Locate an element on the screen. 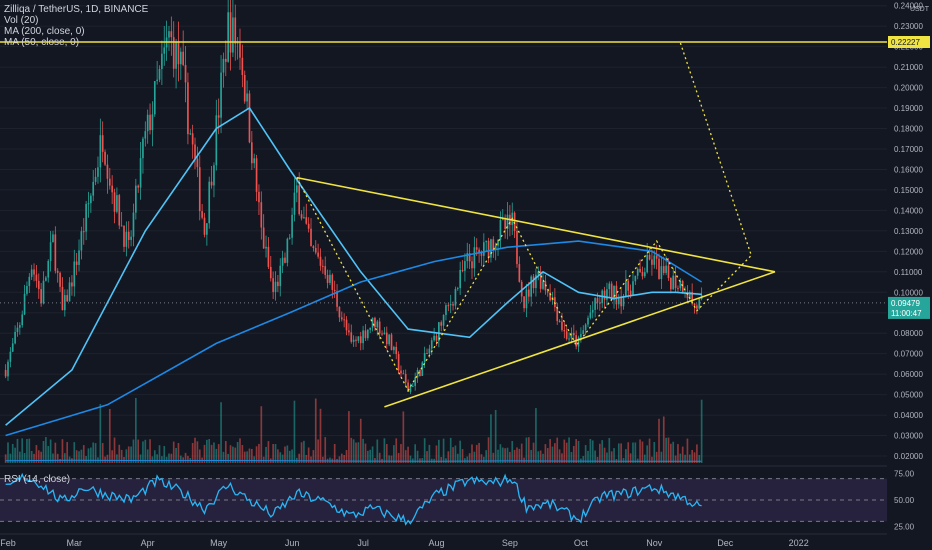  rsi-indicator-label: RSI (14, close) is located at coordinates (37, 479).